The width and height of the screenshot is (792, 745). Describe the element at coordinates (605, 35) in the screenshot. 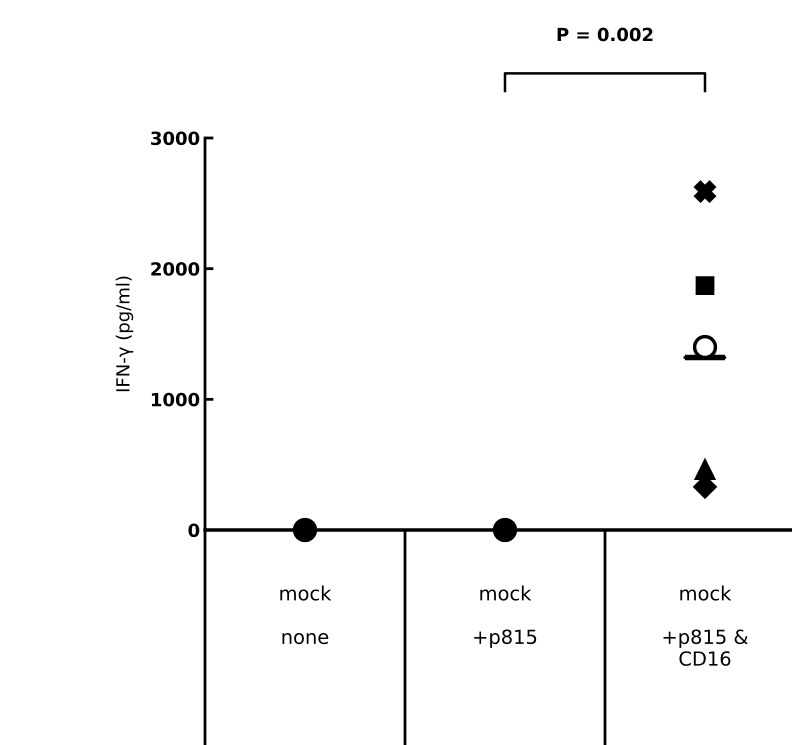

I see `text: P = 0.002` at that location.